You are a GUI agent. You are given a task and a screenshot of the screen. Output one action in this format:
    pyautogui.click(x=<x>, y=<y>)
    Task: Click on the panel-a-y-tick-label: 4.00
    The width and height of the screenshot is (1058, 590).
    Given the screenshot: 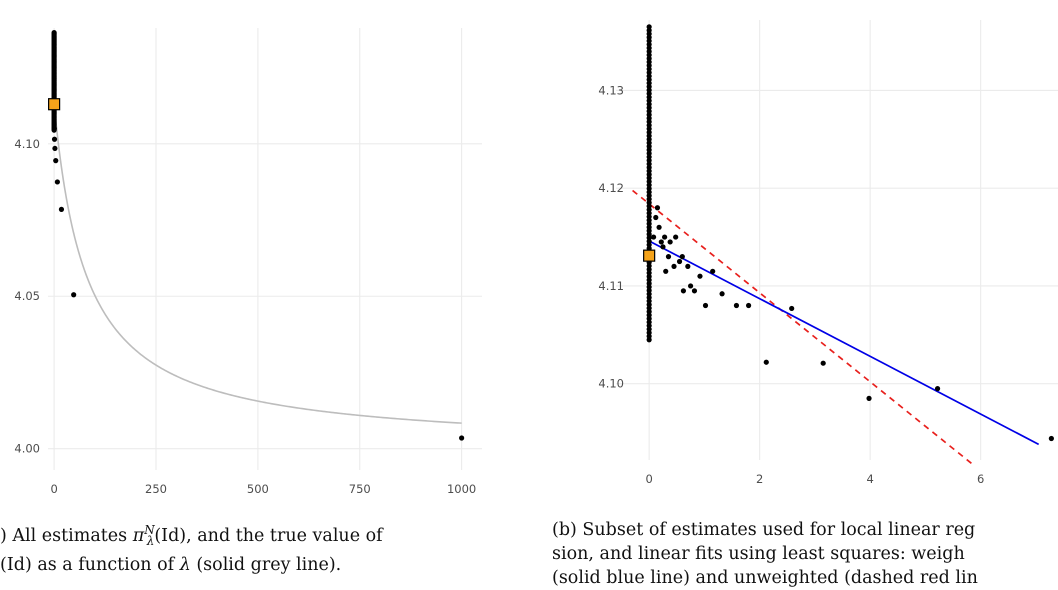 What is the action you would take?
    pyautogui.click(x=27, y=449)
    